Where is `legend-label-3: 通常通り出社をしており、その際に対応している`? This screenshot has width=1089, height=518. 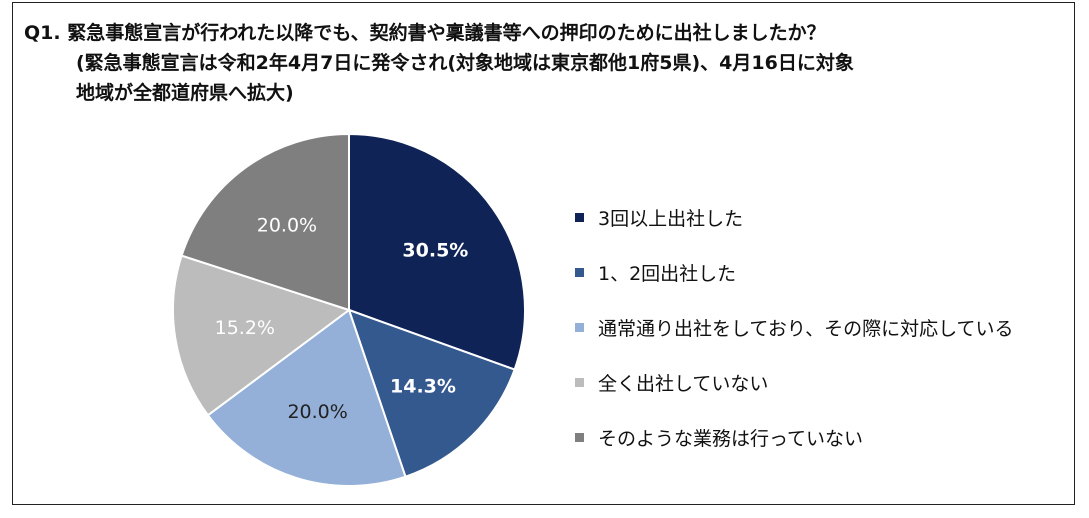 legend-label-3: 通常通り出社をしており、その際に対応している is located at coordinates (806, 328).